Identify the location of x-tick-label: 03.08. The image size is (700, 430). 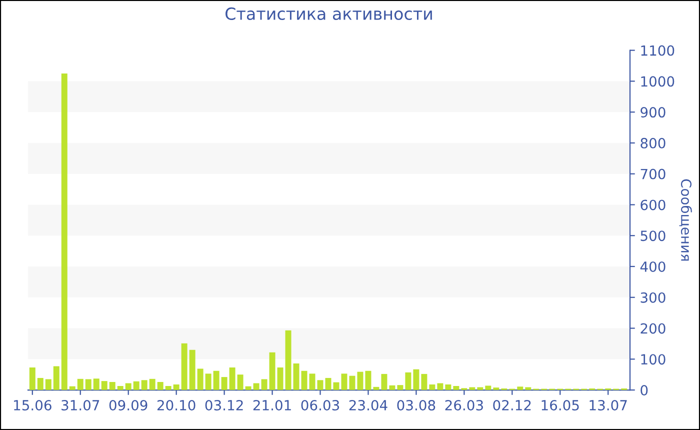
(416, 405).